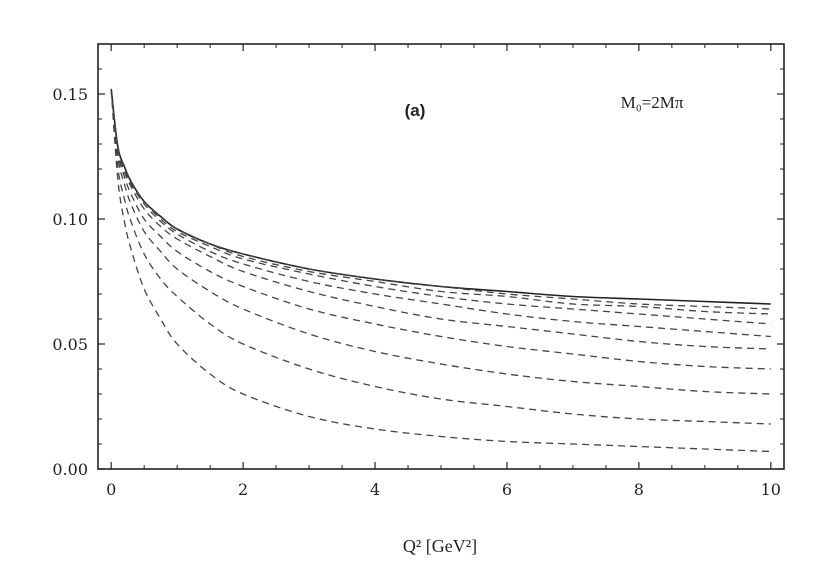 The height and width of the screenshot is (562, 830). What do you see at coordinates (440, 546) in the screenshot?
I see `x-axis-title: Q² [GeV²]` at bounding box center [440, 546].